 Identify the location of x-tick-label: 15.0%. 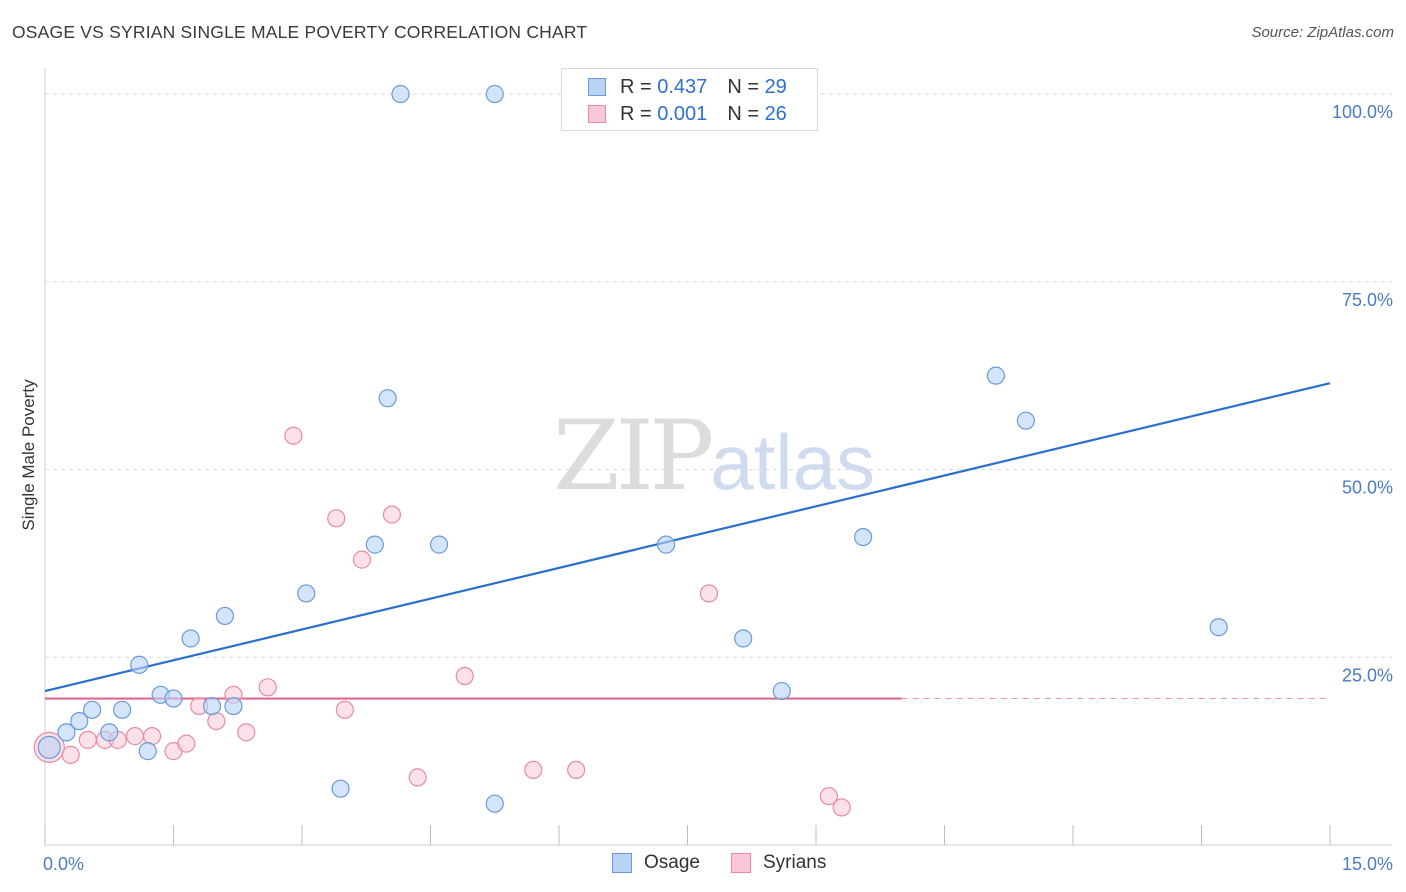
(1367, 864).